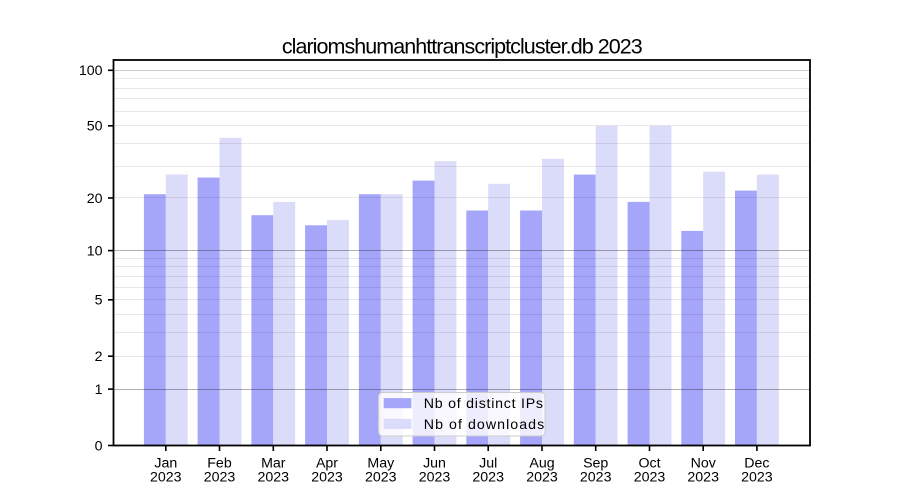 Image resolution: width=900 pixels, height=500 pixels. I want to click on svg-text: 5, so click(99, 301).